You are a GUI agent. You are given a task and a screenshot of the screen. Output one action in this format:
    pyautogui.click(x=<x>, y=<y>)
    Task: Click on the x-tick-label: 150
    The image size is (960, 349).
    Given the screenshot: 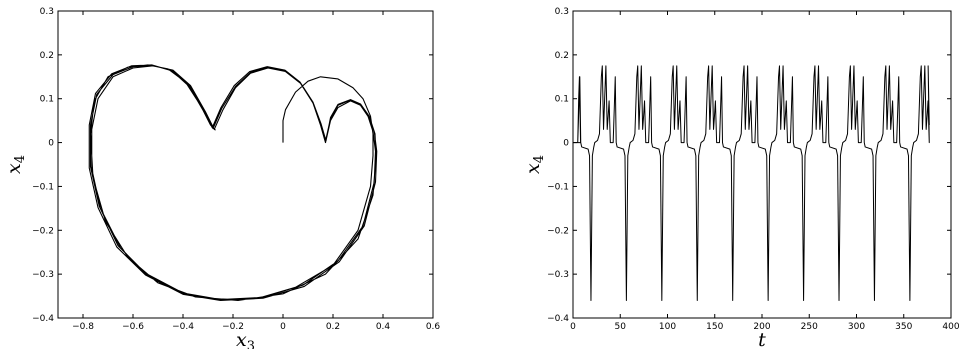 What is the action you would take?
    pyautogui.click(x=714, y=327)
    